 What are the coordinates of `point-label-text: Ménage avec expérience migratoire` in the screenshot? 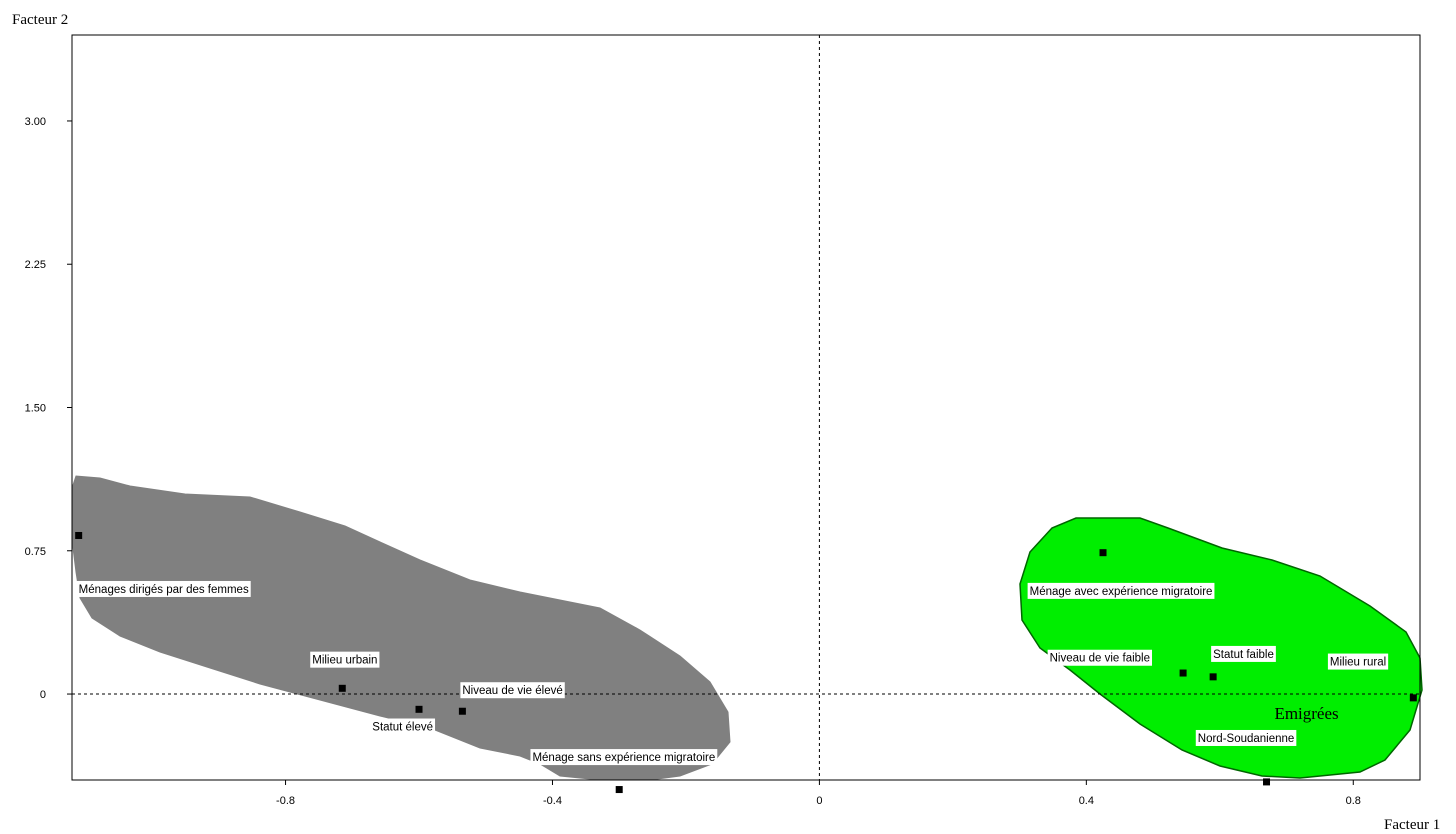 It's located at (1121, 592).